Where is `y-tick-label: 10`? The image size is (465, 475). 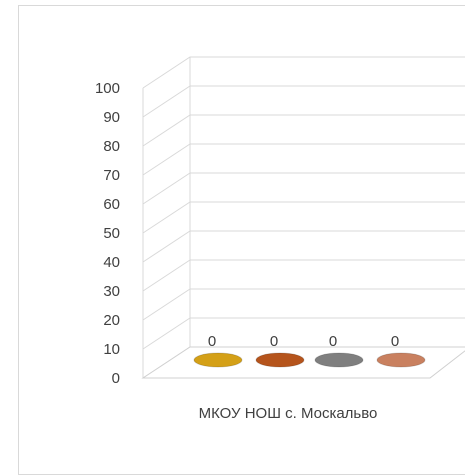
y-tick-label: 10 is located at coordinates (111, 349).